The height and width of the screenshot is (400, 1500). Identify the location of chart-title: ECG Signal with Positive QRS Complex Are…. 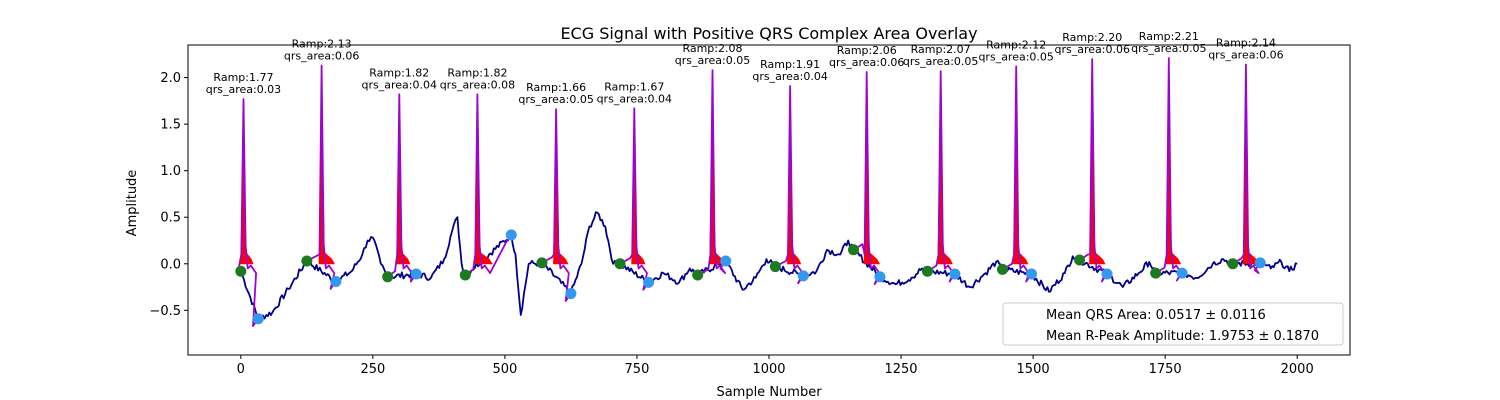
(768, 33).